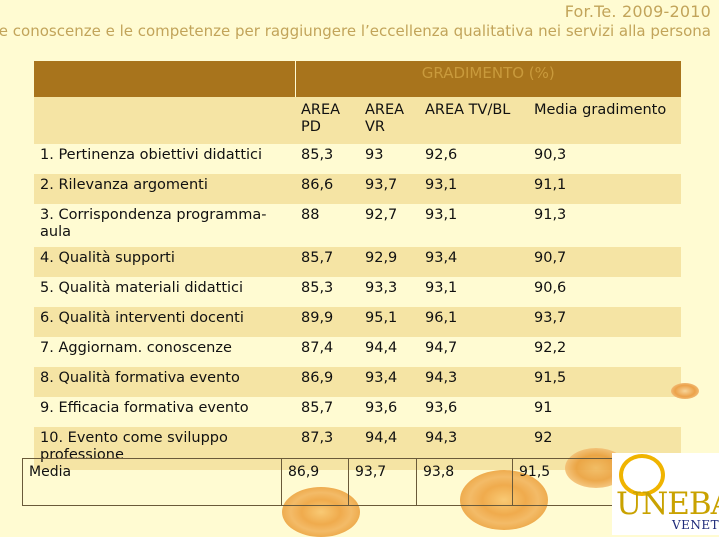 The image size is (719, 537). Describe the element at coordinates (164, 382) in the screenshot. I see `row-label: 8. Qualità formativa evento` at that location.